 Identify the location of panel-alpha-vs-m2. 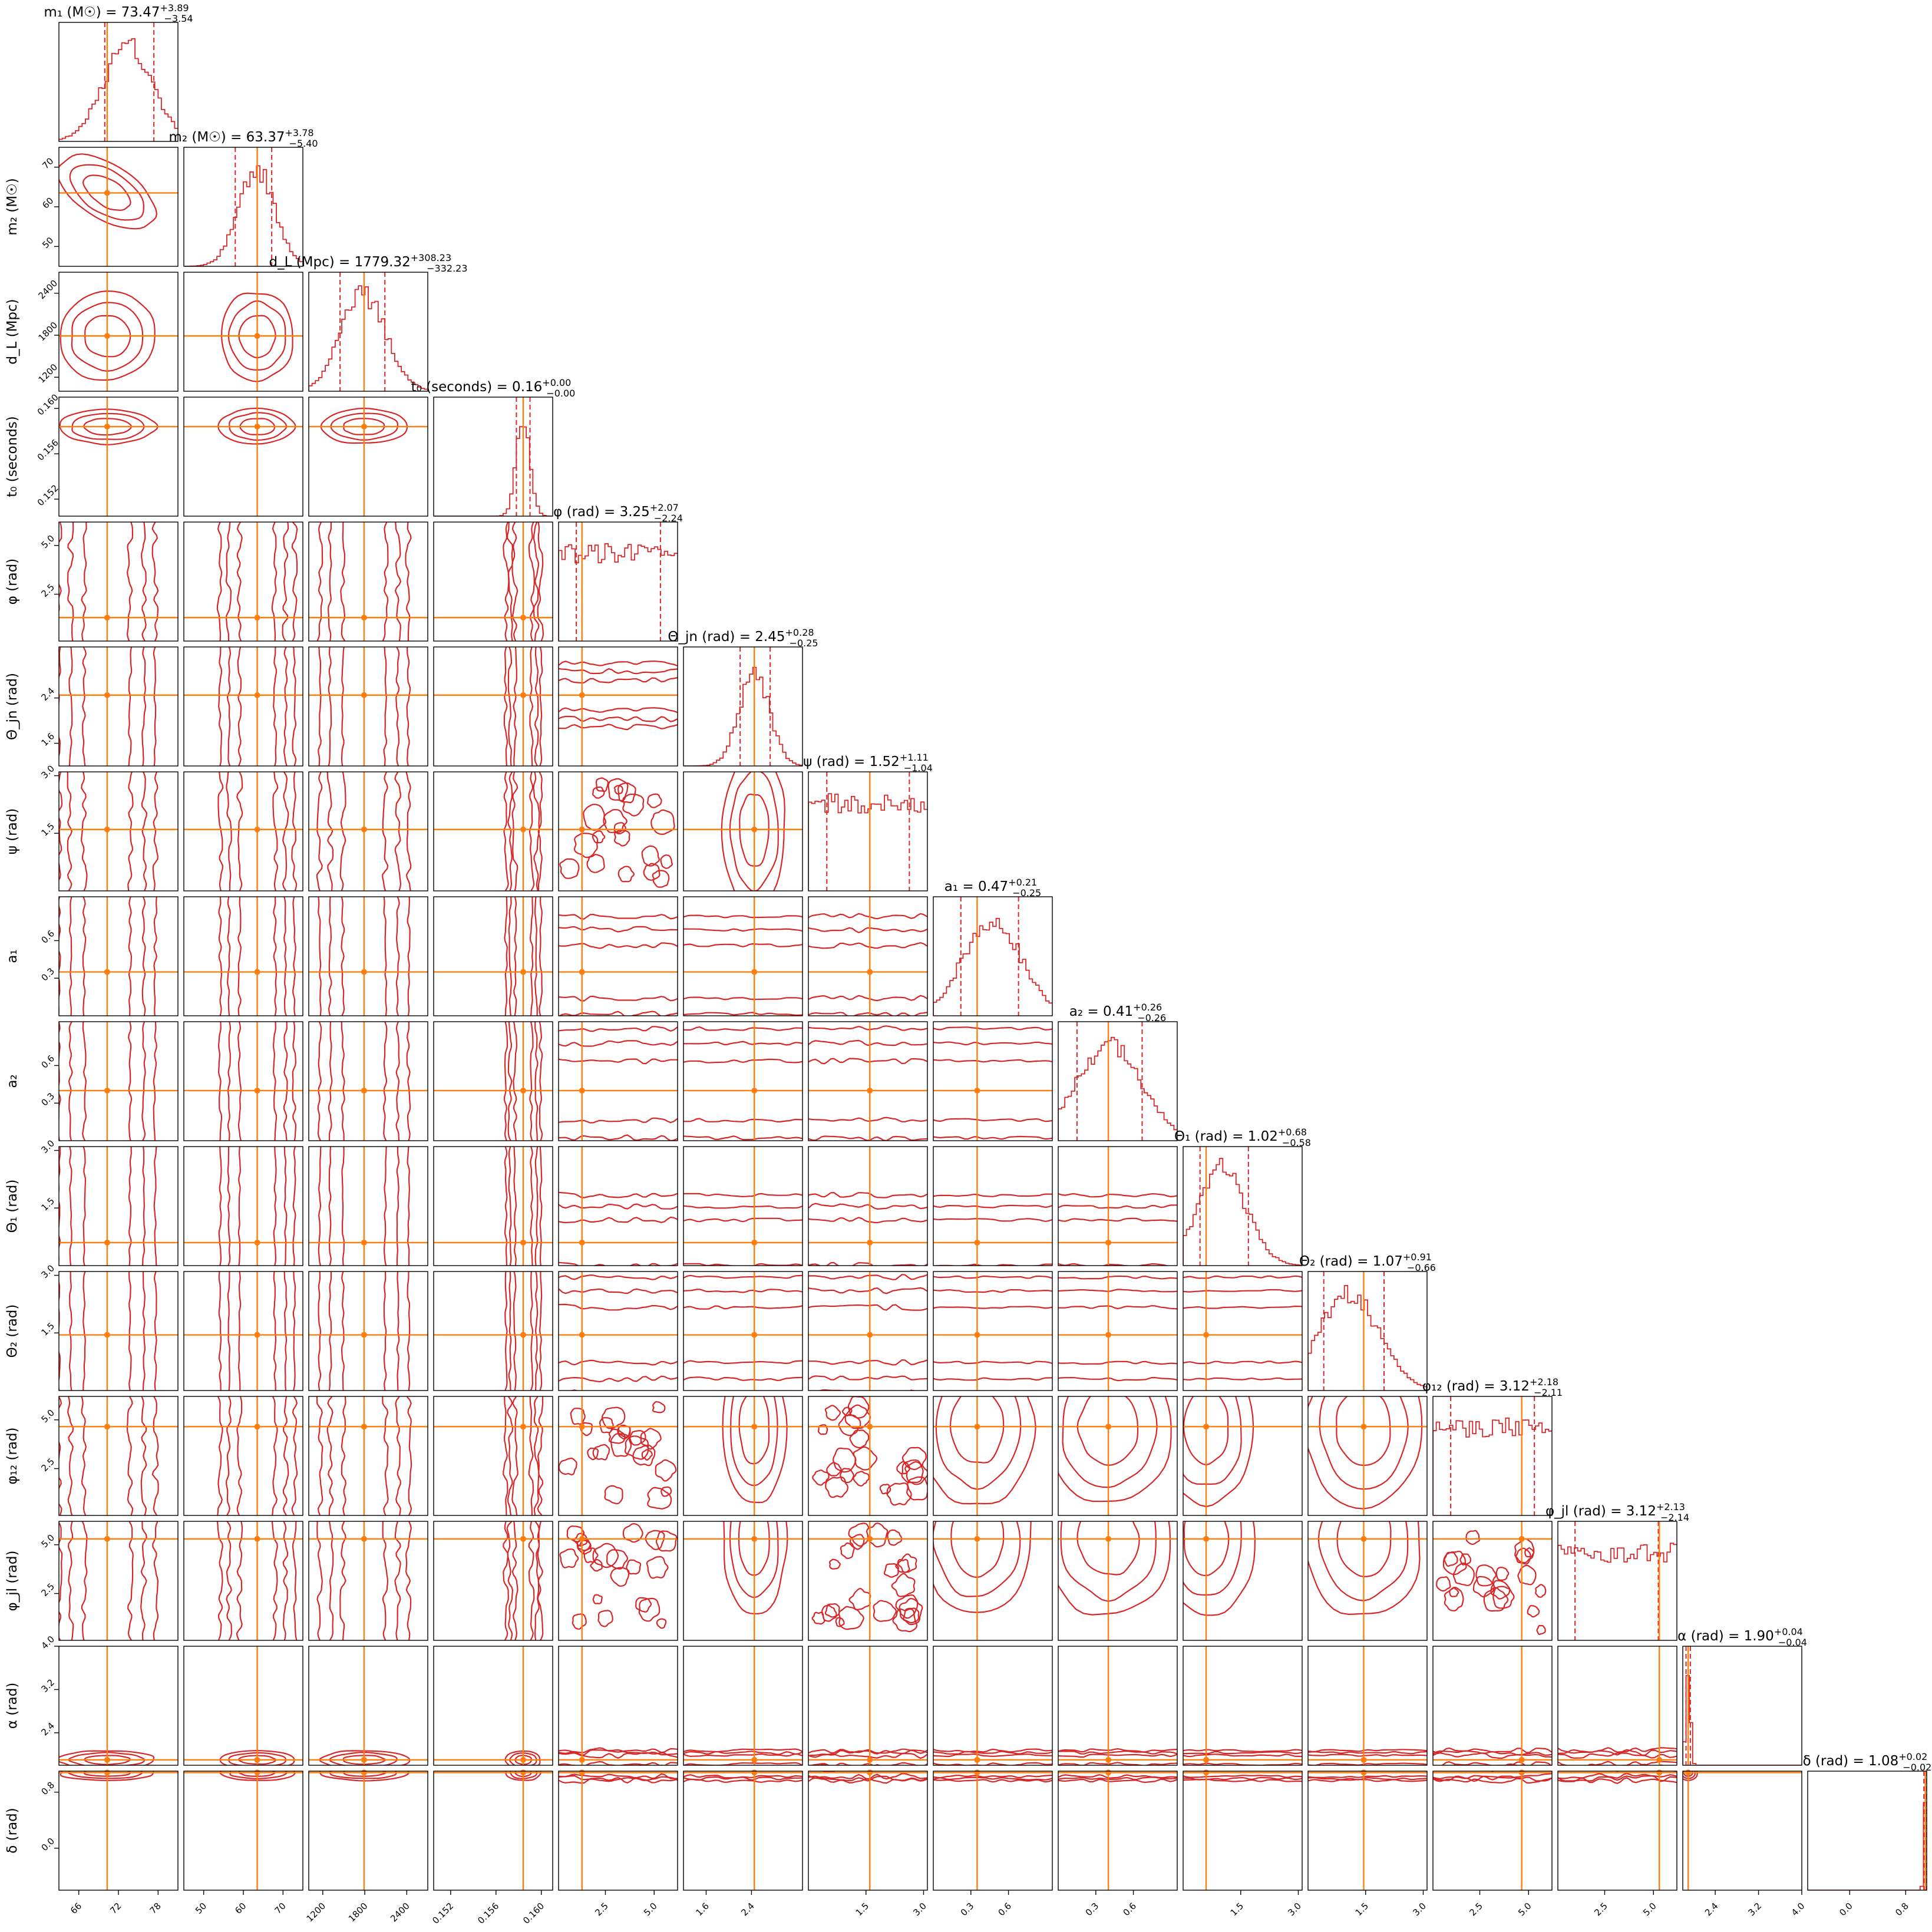
(243, 1706).